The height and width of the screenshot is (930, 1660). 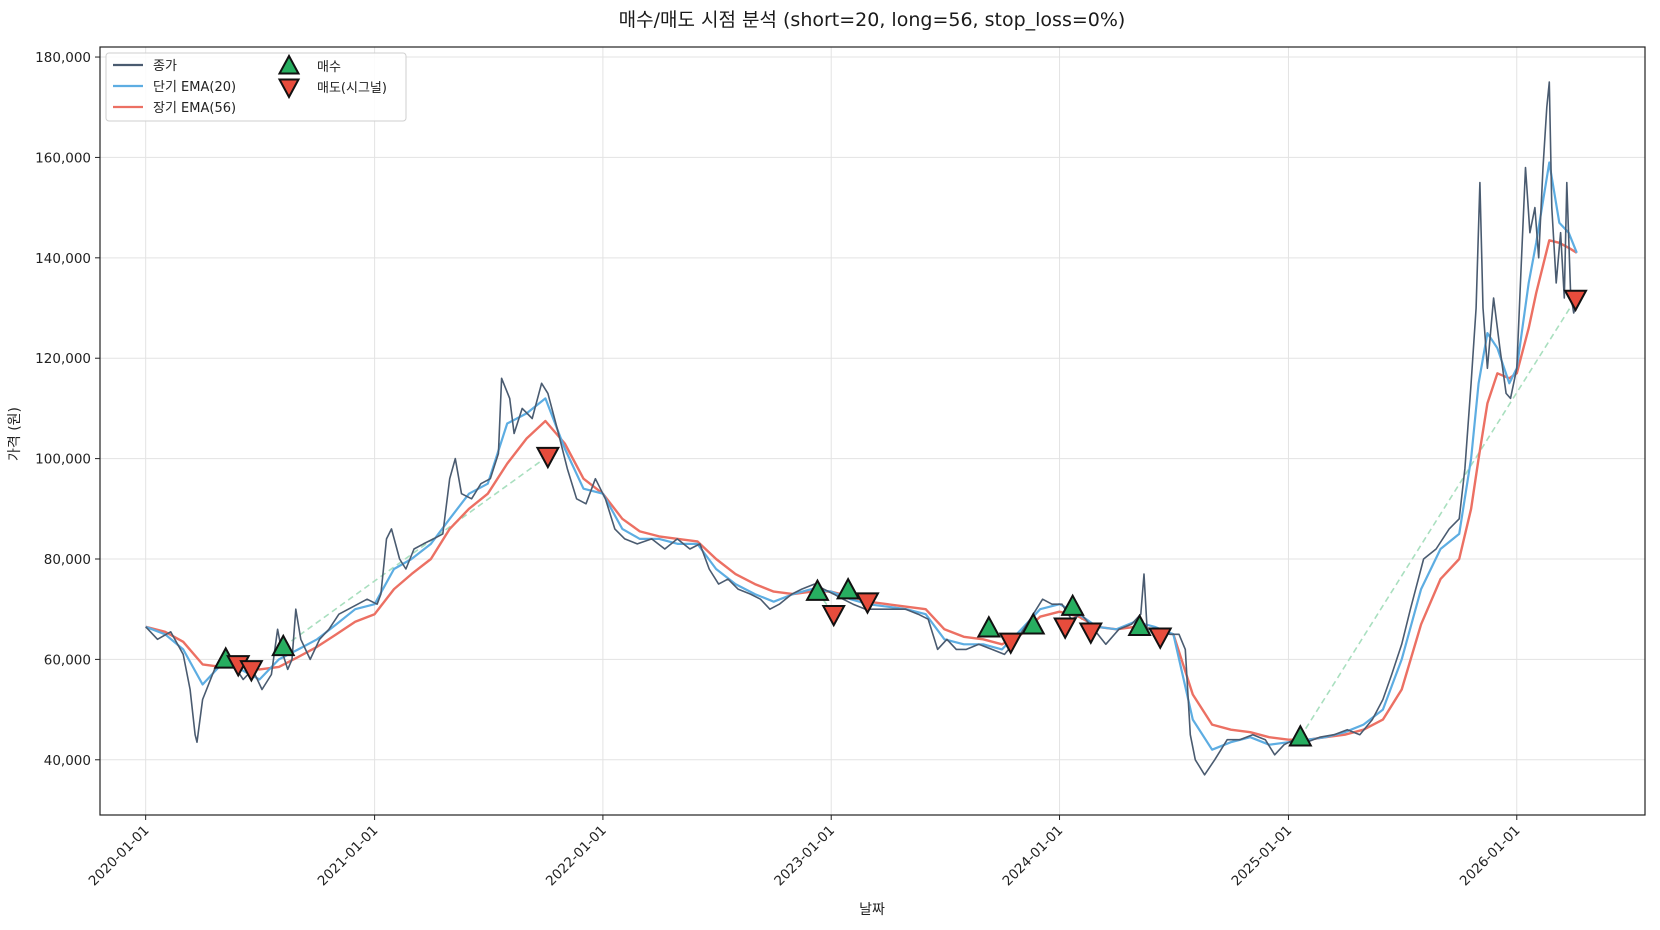 What do you see at coordinates (872, 910) in the screenshot?
I see `x-axis-label: 날짜` at bounding box center [872, 910].